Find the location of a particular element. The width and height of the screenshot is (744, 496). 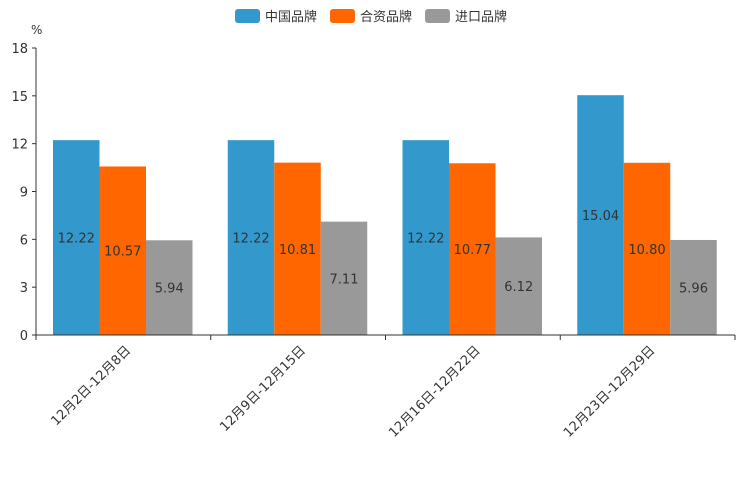

data-label-series-1-cat-1: 12.22 is located at coordinates (76, 239).